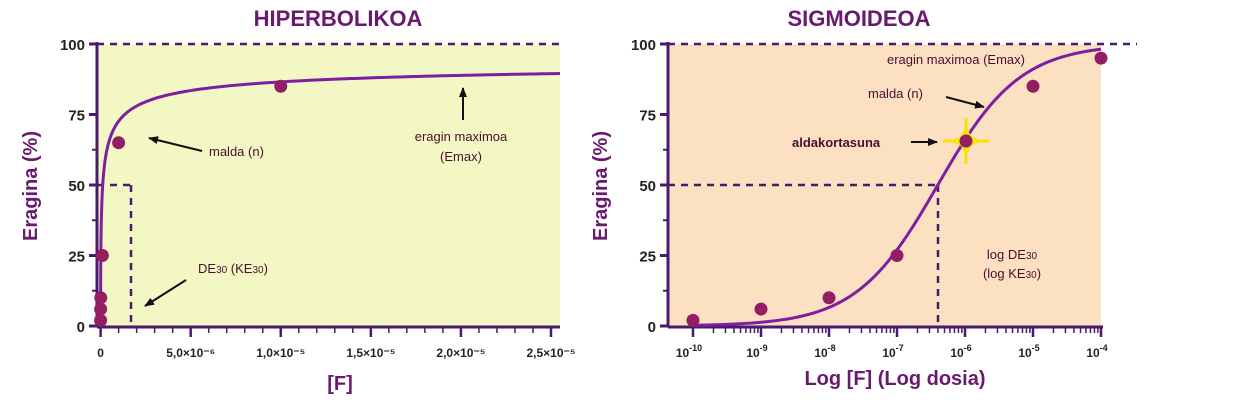 The image size is (1240, 412). What do you see at coordinates (652, 327) in the screenshot?
I see `y-tick-label-right: 0` at bounding box center [652, 327].